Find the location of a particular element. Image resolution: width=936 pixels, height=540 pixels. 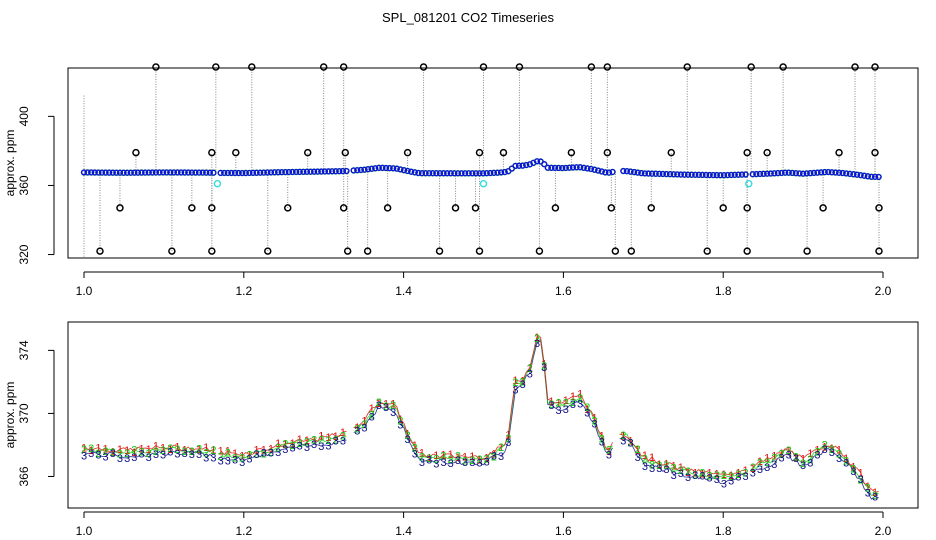

x-tick-label: 1.4 is located at coordinates (403, 291).